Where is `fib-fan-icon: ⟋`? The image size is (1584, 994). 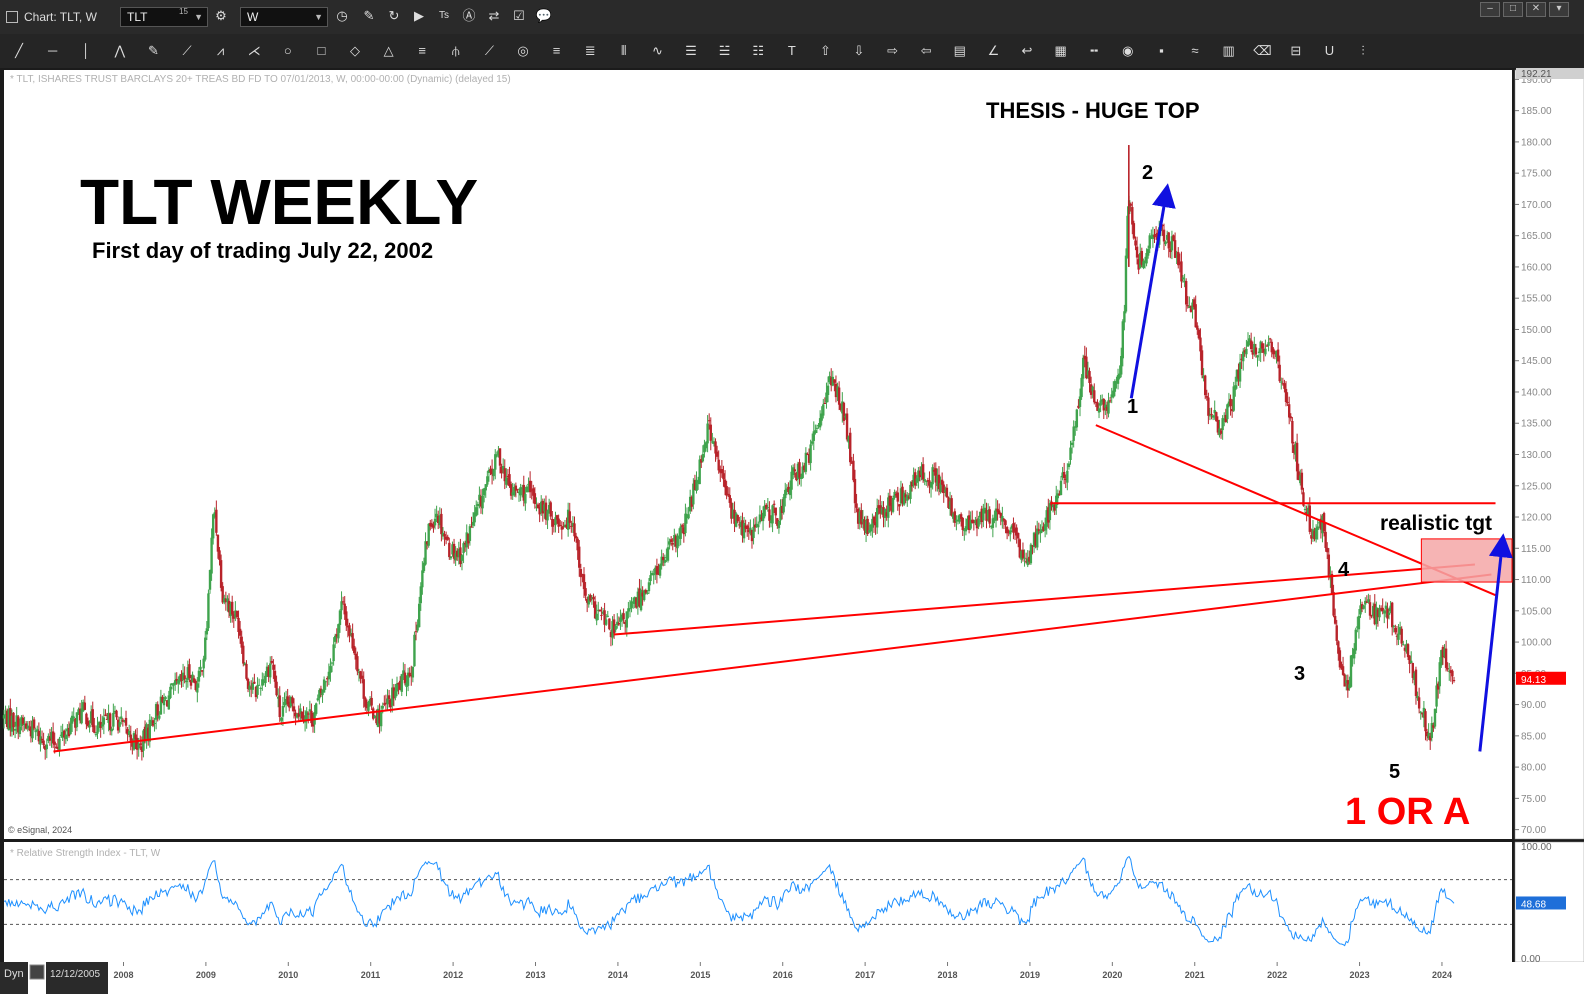 fib-fan-icon: ⟋ is located at coordinates (187, 50).